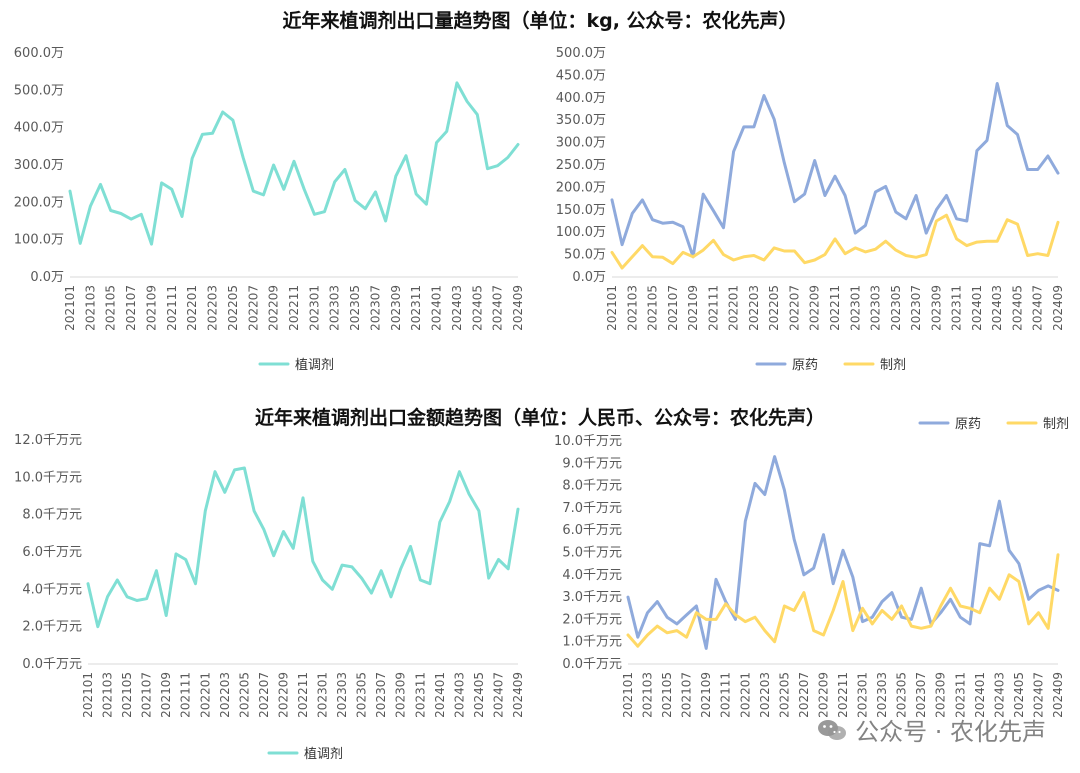 The height and width of the screenshot is (773, 1080). I want to click on y-tick-label: 4.0千万元, so click(52, 589).